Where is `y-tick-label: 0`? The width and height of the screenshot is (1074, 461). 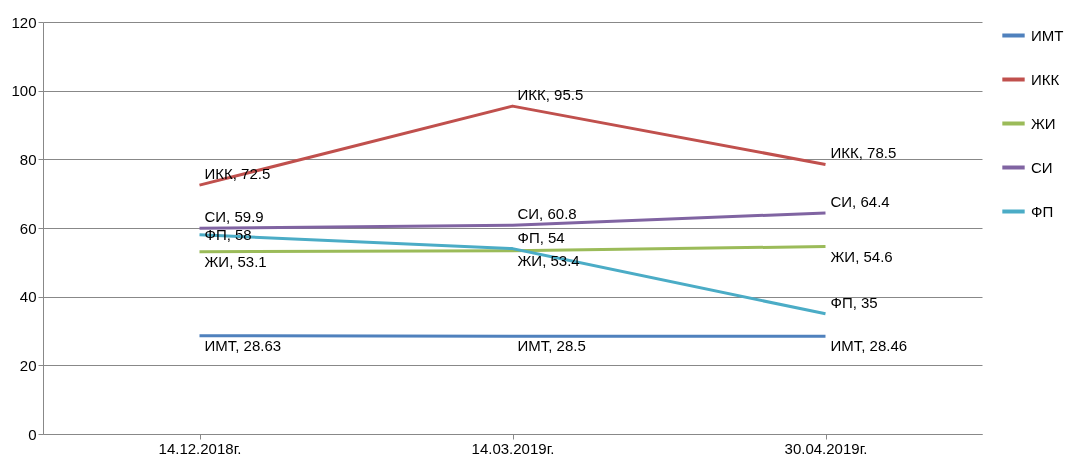 y-tick-label: 0 is located at coordinates (32, 434).